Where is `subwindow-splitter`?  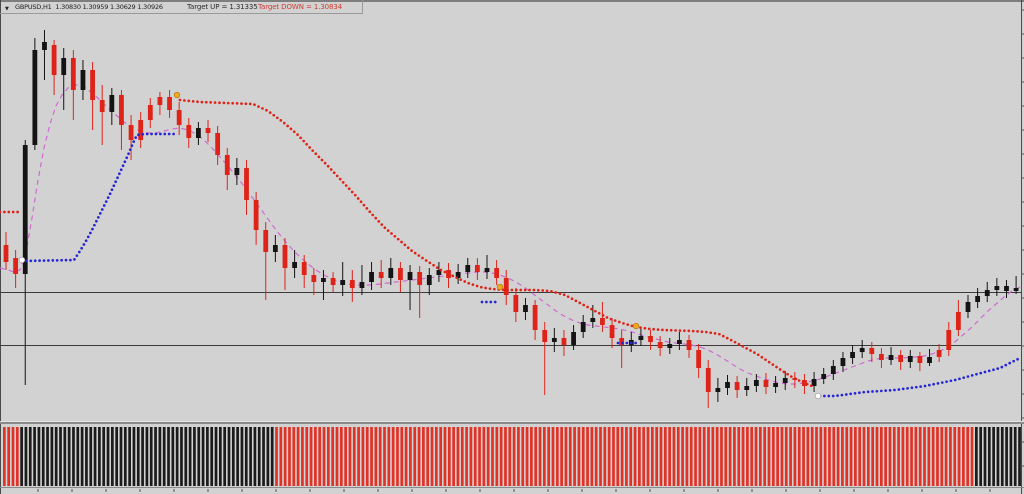 subwindow-splitter is located at coordinates (512, 423).